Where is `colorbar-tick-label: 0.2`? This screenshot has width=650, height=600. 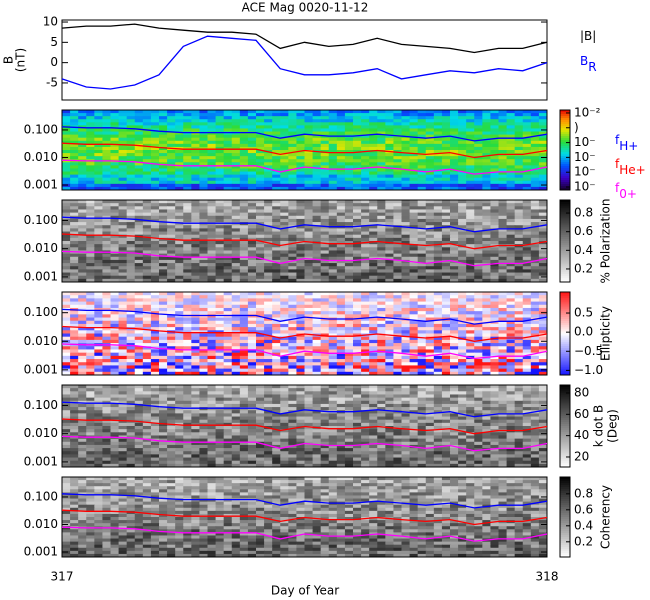
colorbar-tick-label: 0.2 is located at coordinates (583, 268).